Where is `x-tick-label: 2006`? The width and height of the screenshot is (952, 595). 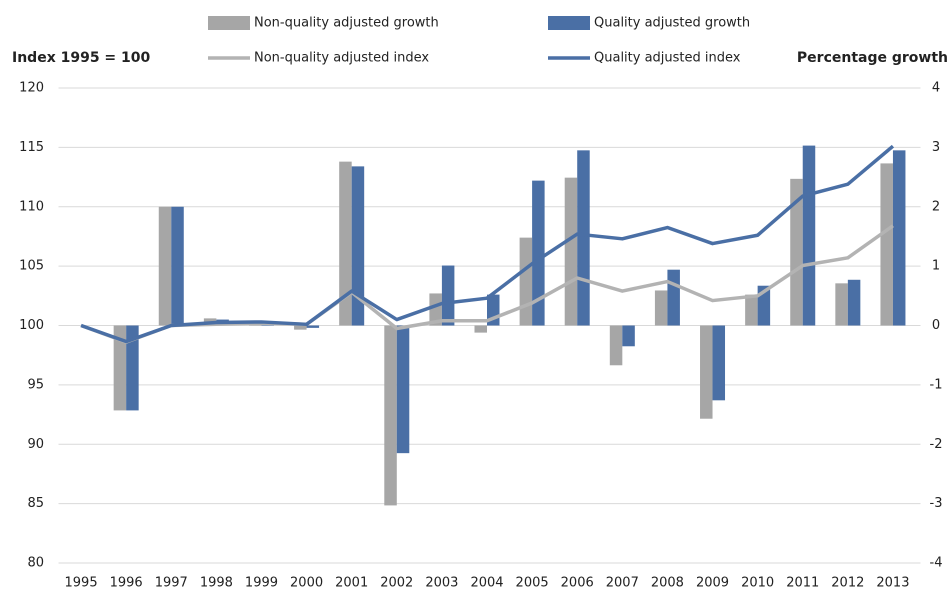 x-tick-label: 2006 is located at coordinates (577, 583).